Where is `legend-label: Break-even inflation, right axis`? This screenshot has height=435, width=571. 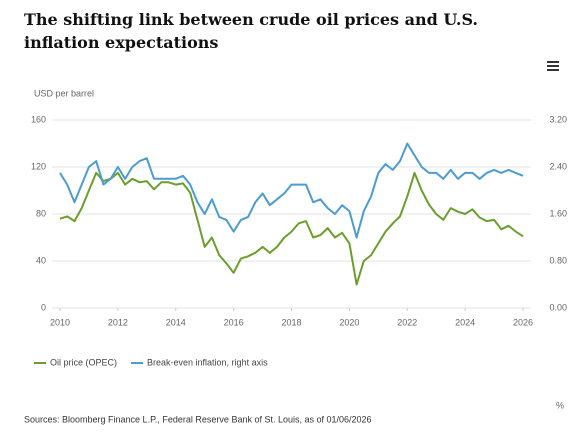
legend-label: Break-even inflation, right axis is located at coordinates (207, 362).